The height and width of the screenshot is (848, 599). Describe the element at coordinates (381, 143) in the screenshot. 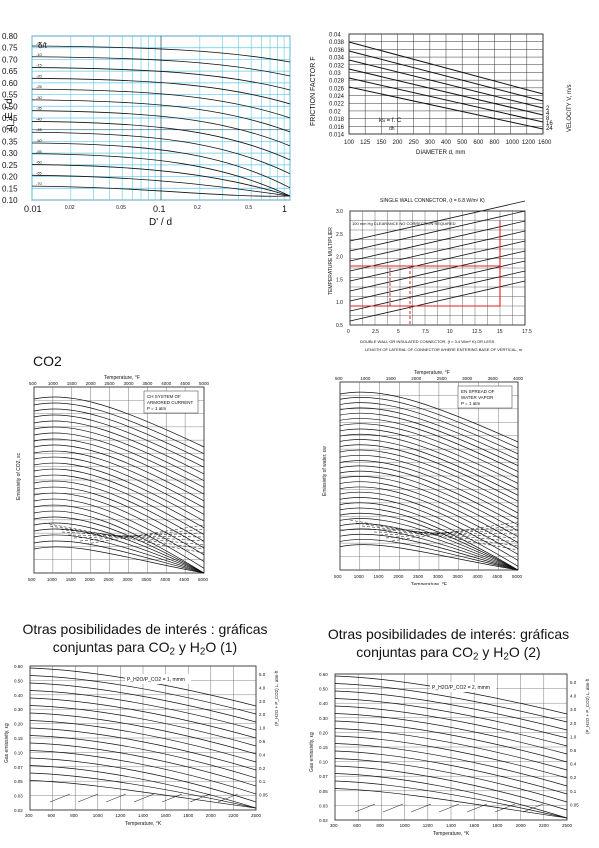

I see `x-tick-label: 150` at that location.